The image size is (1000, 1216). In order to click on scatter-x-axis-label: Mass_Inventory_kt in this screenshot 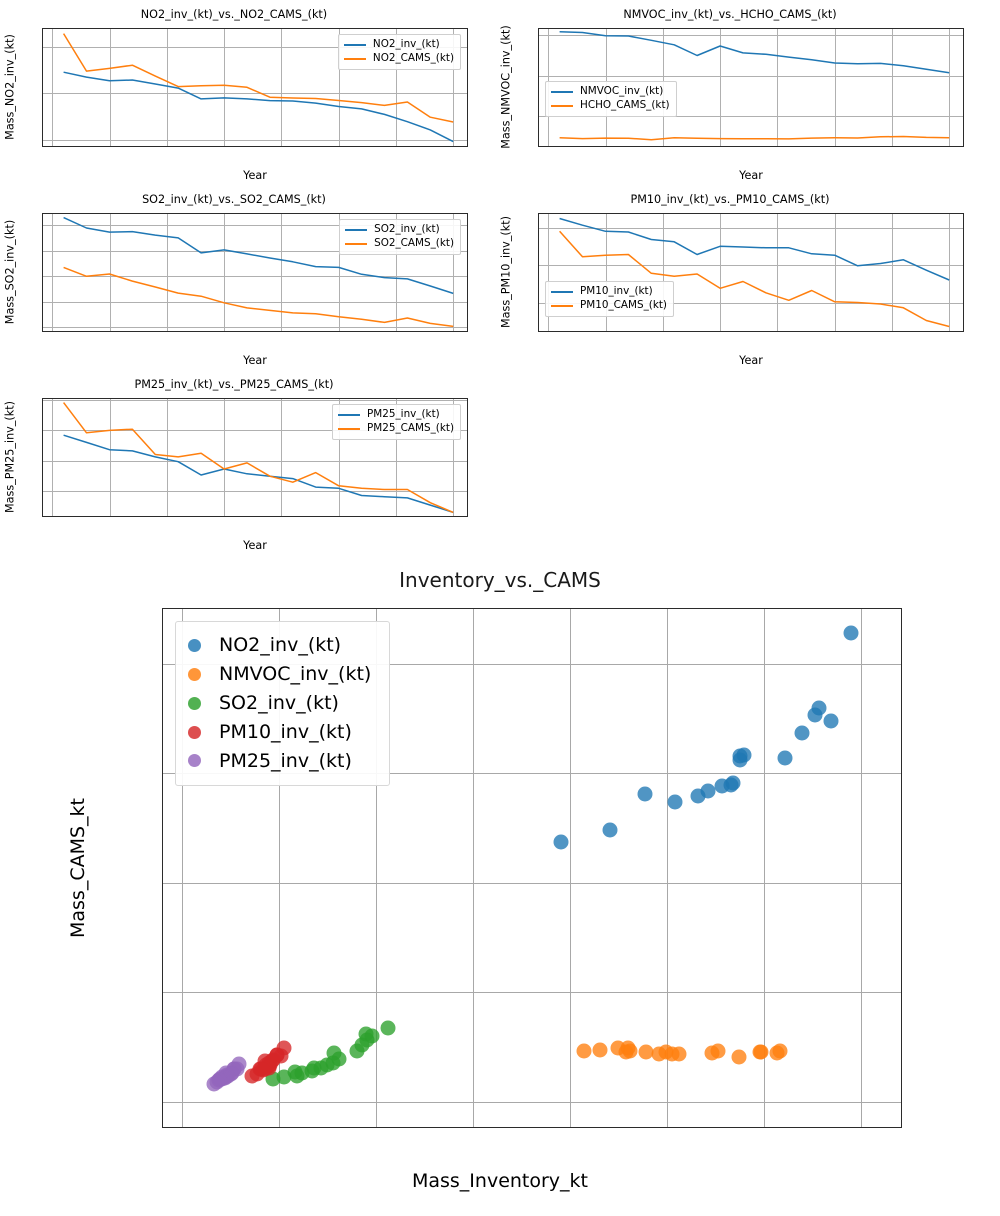, I will do `click(500, 1181)`.